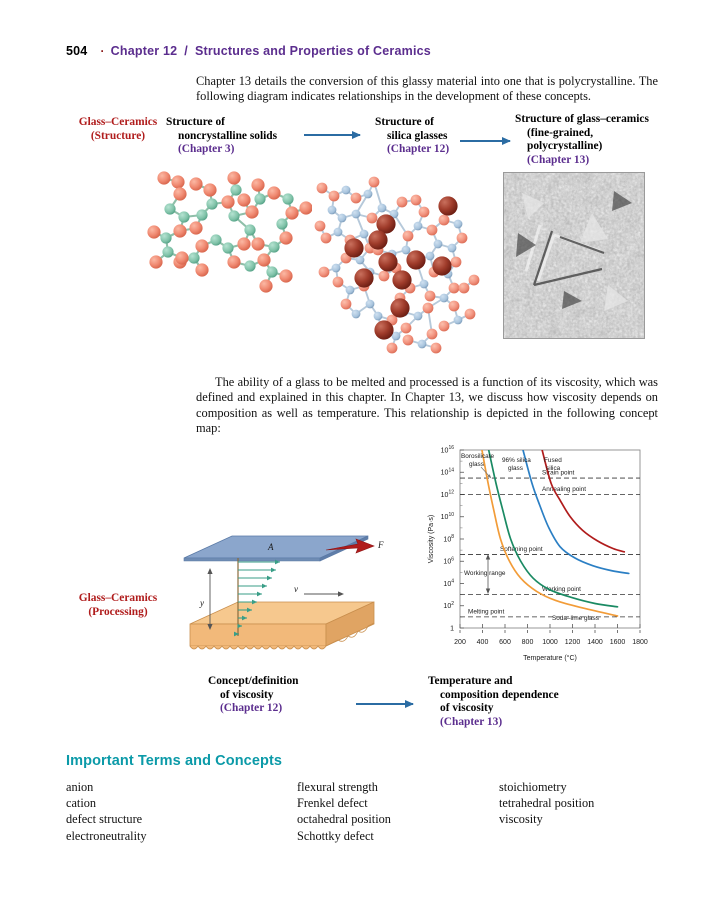  Describe the element at coordinates (521, 549) in the screenshot. I see `chart-reference-label: Softening point` at that location.